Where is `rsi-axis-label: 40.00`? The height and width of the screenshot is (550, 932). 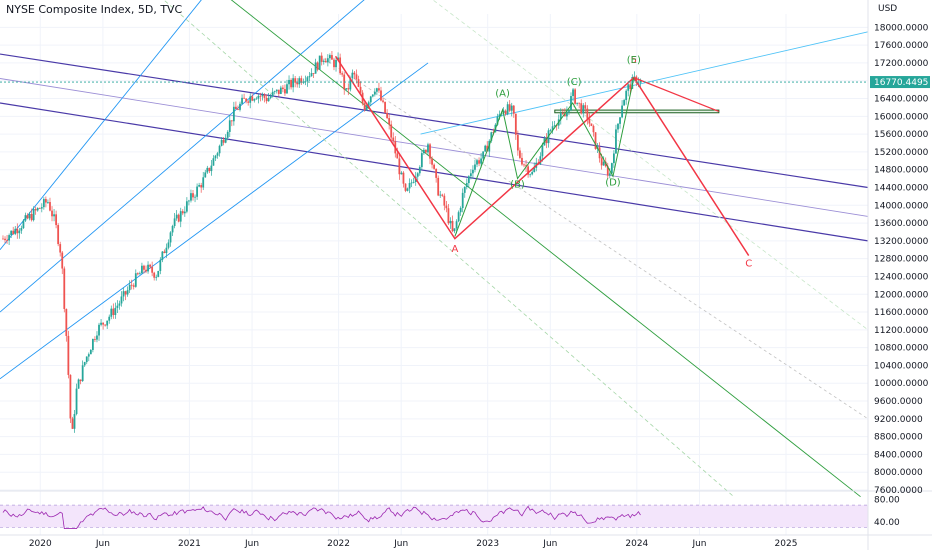
rsi-axis-label: 40.00 is located at coordinates (887, 523).